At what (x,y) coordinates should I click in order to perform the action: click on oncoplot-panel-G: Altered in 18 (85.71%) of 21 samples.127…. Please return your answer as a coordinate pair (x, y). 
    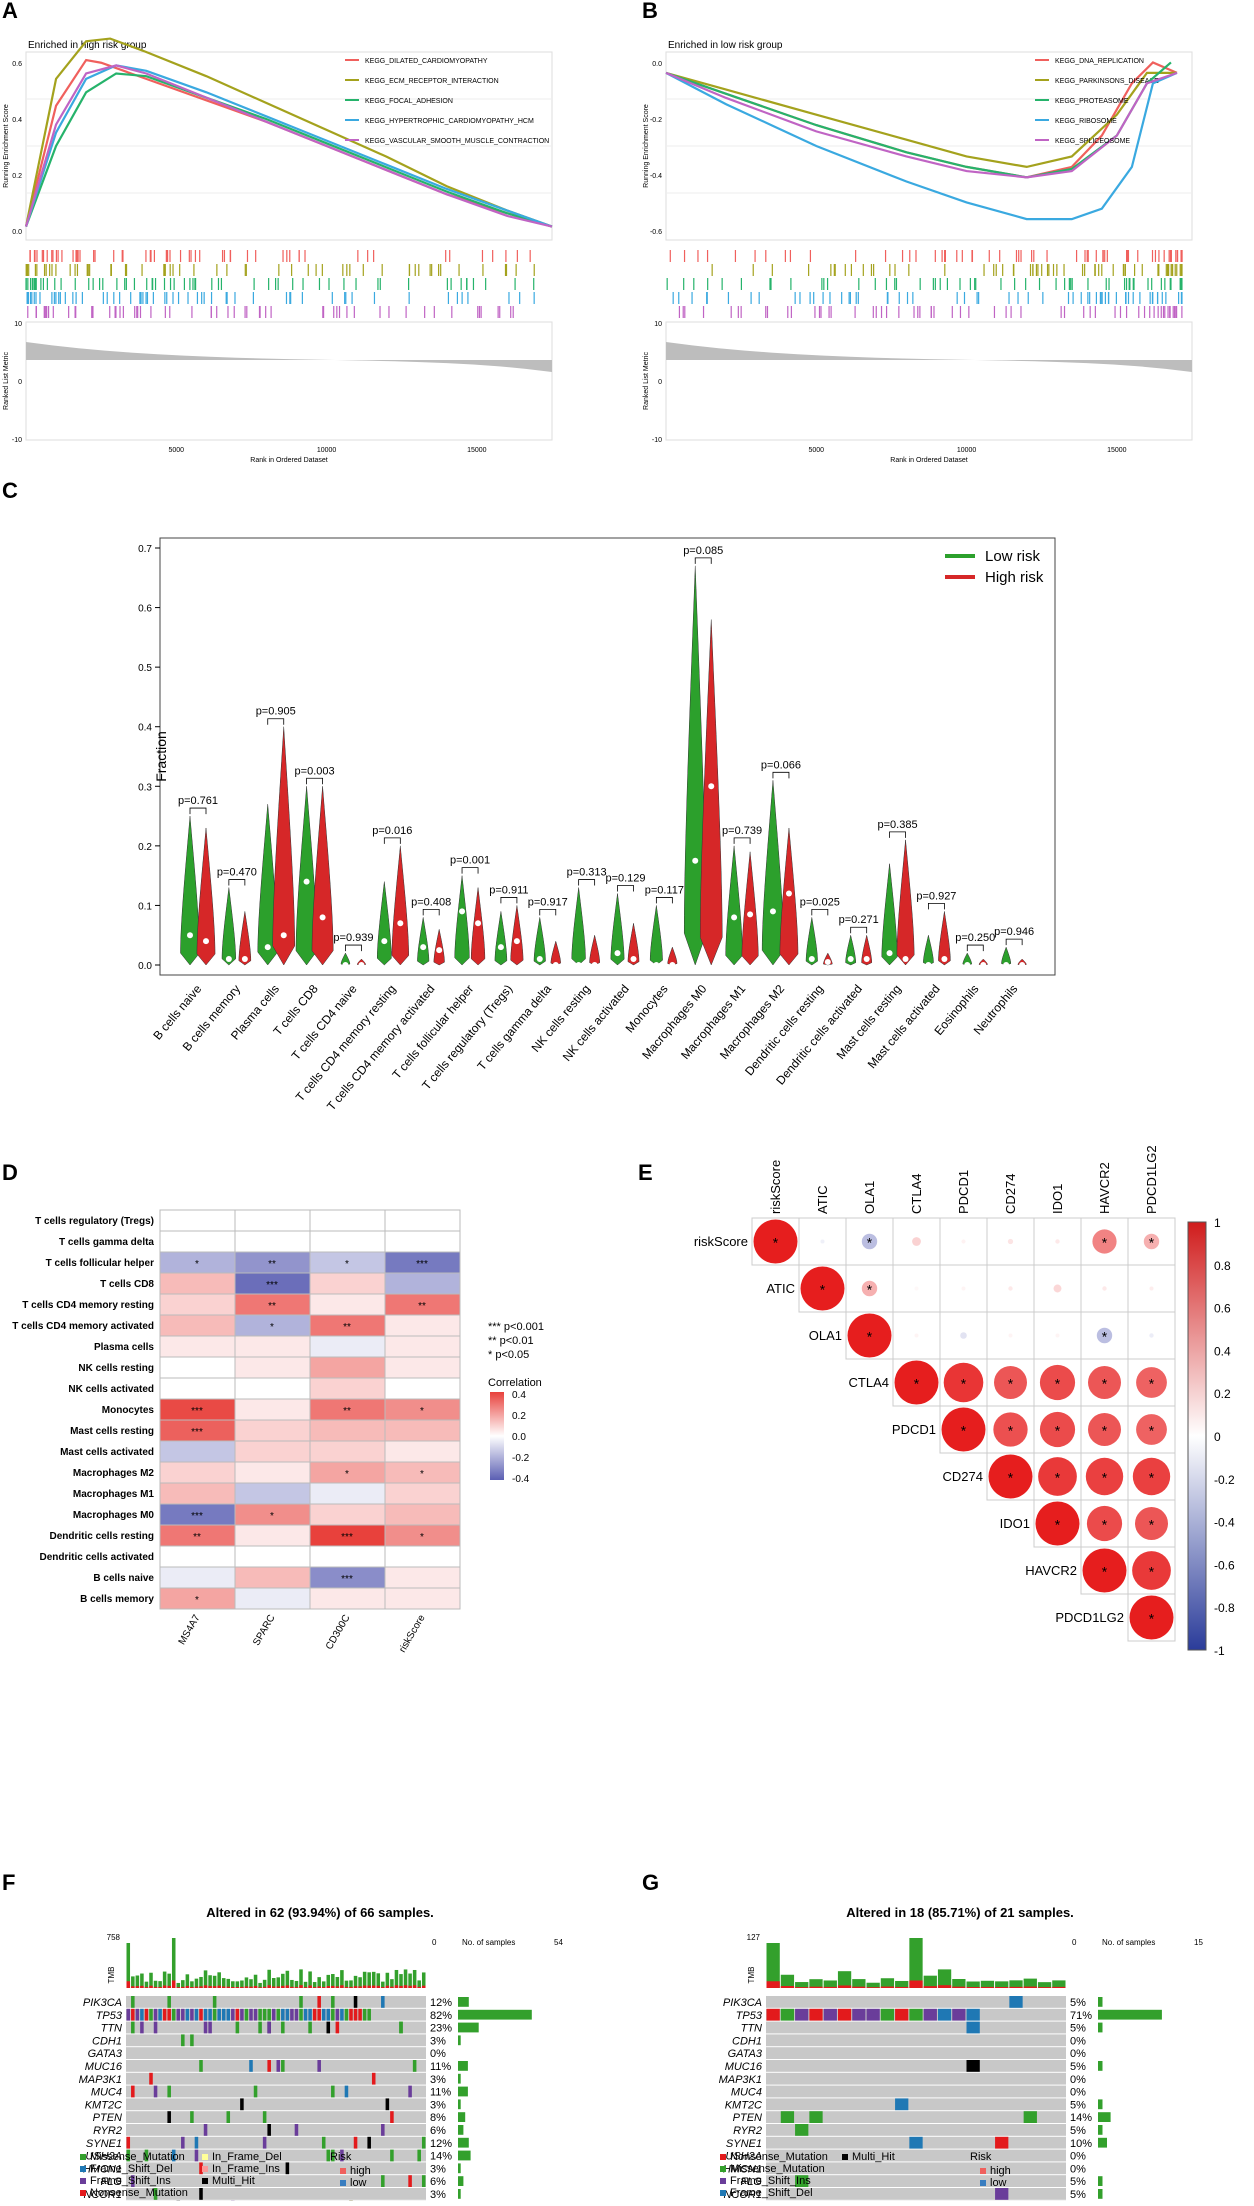
    Looking at the image, I should click on (961, 2053).